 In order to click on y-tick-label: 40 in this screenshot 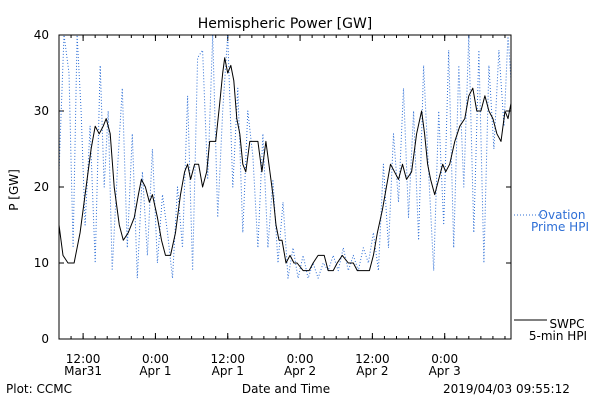, I will do `click(41, 35)`.